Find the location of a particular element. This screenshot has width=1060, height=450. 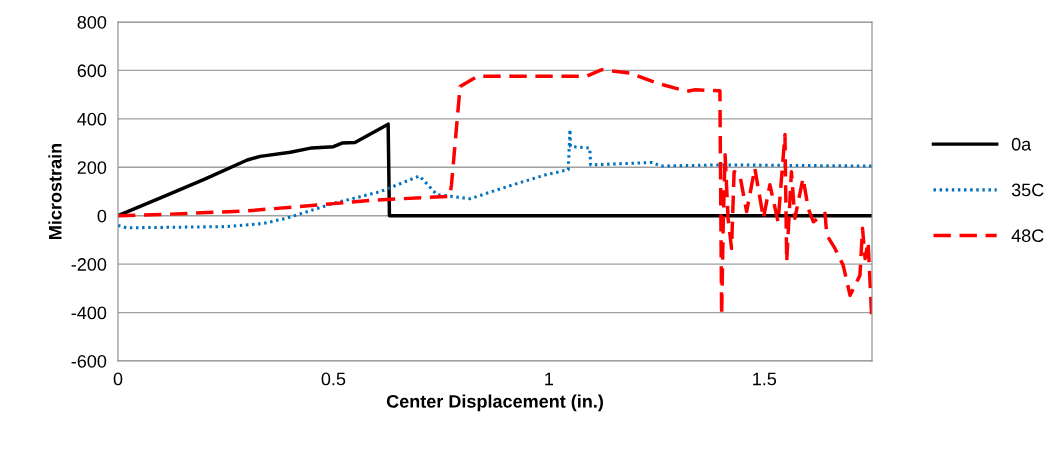

legend-label: 35C is located at coordinates (1027, 190).